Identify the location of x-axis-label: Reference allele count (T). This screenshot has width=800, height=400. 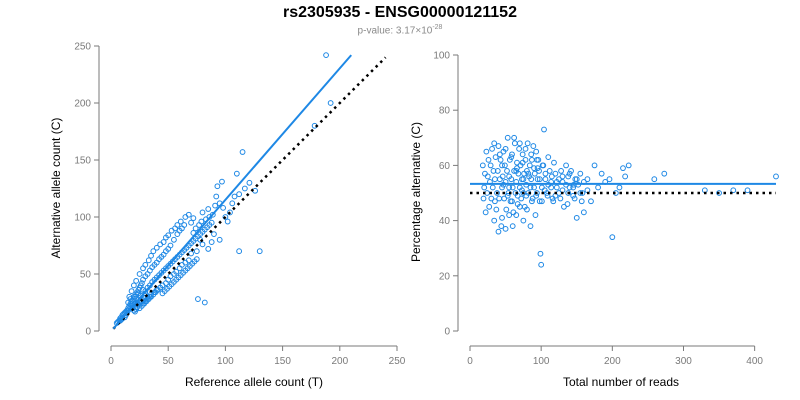
(254, 382).